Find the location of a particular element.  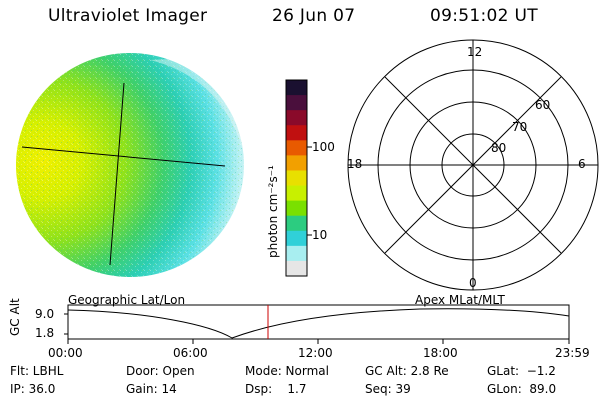

timeline-frame is located at coordinates (318, 322).